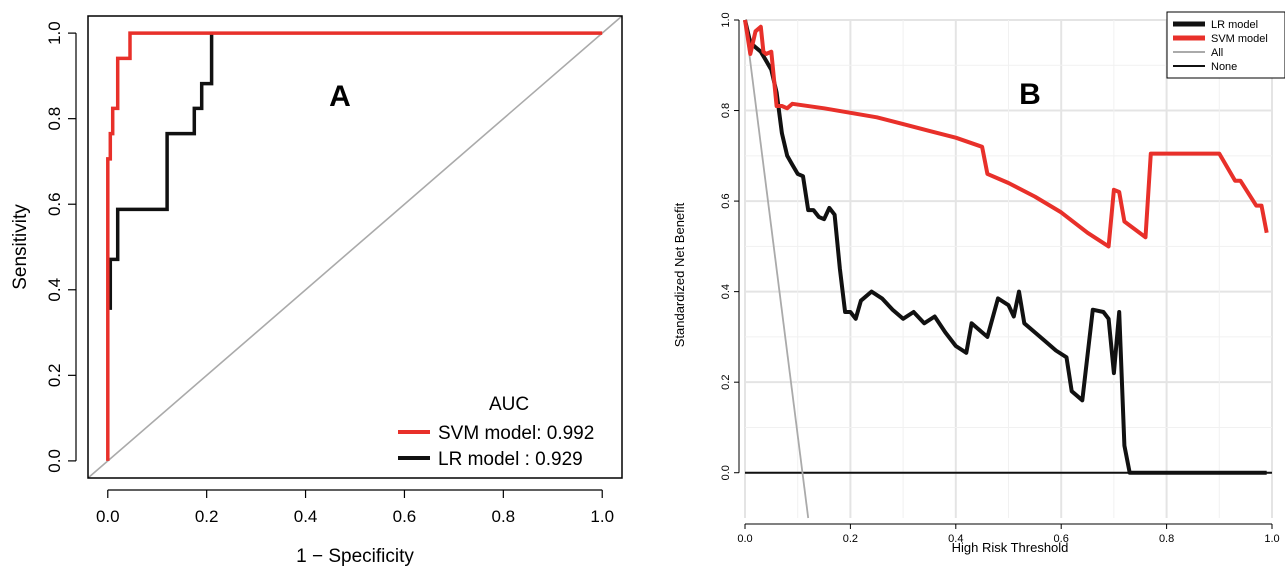  Describe the element at coordinates (850, 539) in the screenshot. I see `dca-x-tick-label: 0.2` at that location.